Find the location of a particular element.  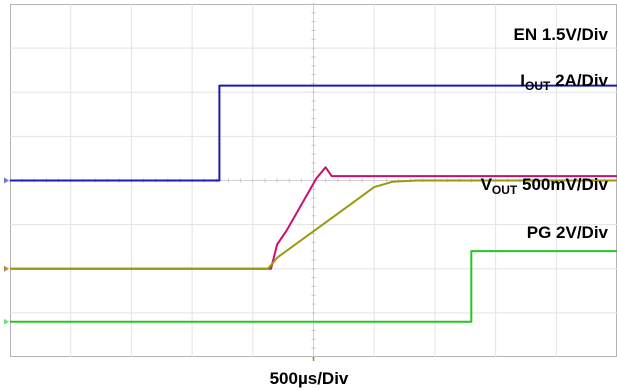

label-en: EN 1.5V/Div is located at coordinates (561, 34).